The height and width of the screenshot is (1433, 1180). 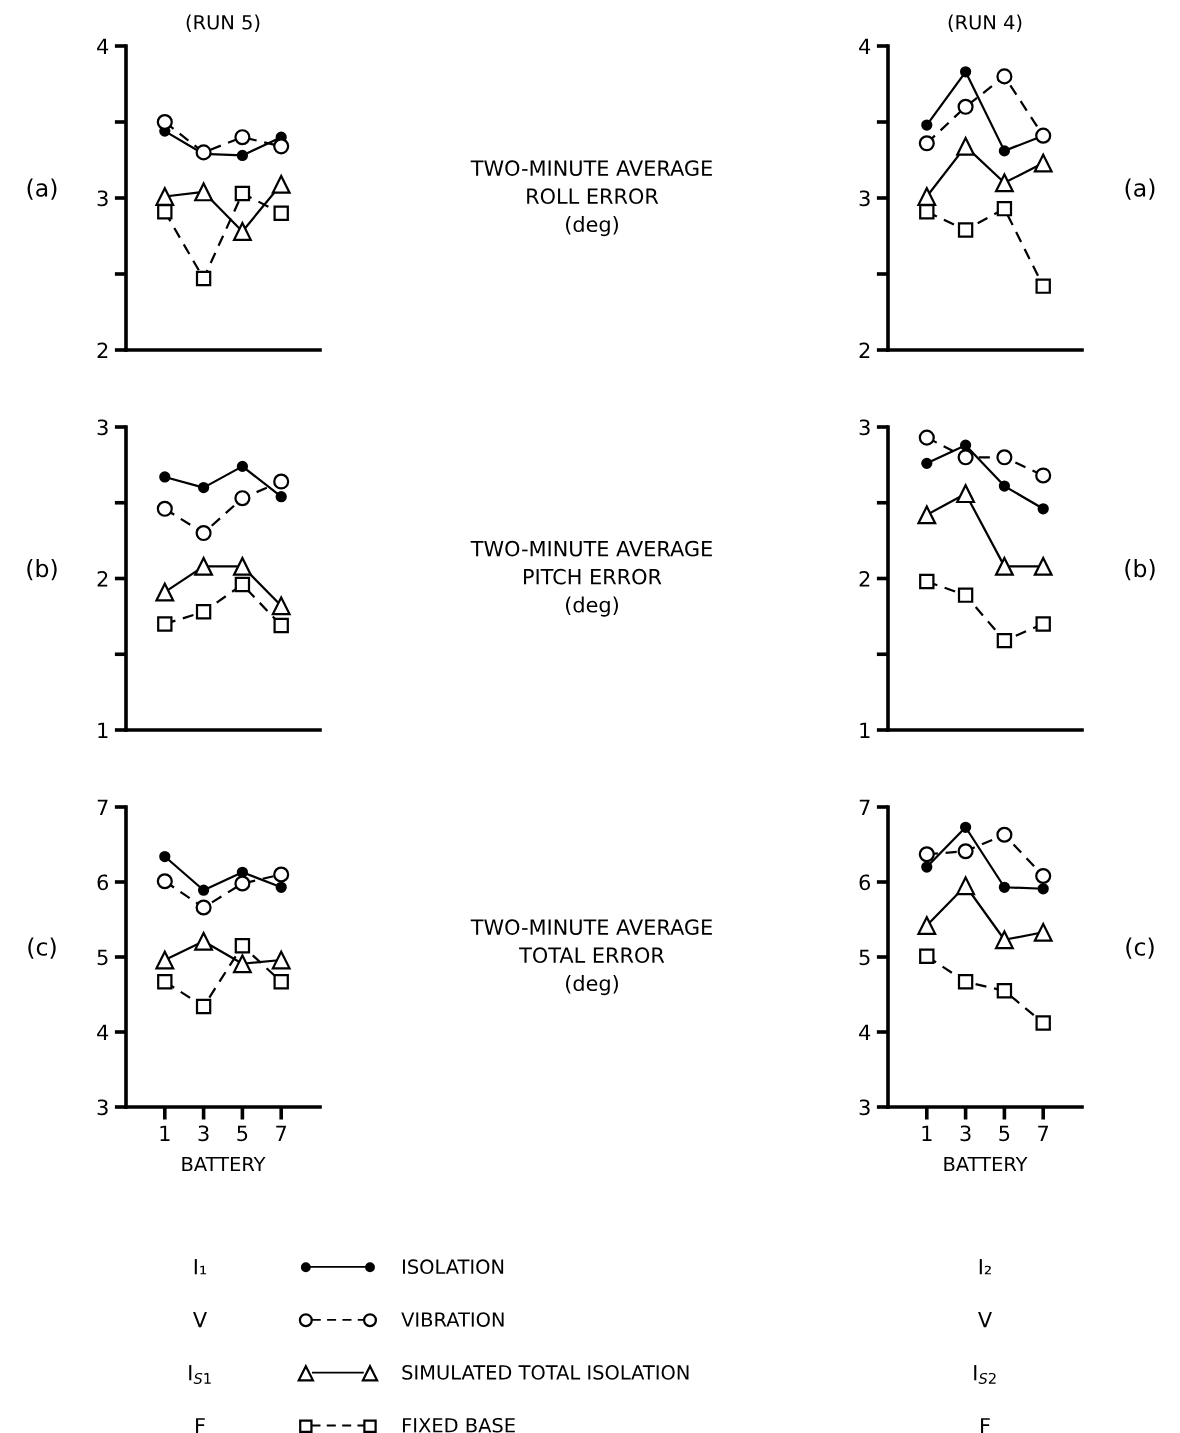 I want to click on legend-label: VIBRATION, so click(x=452, y=1319).